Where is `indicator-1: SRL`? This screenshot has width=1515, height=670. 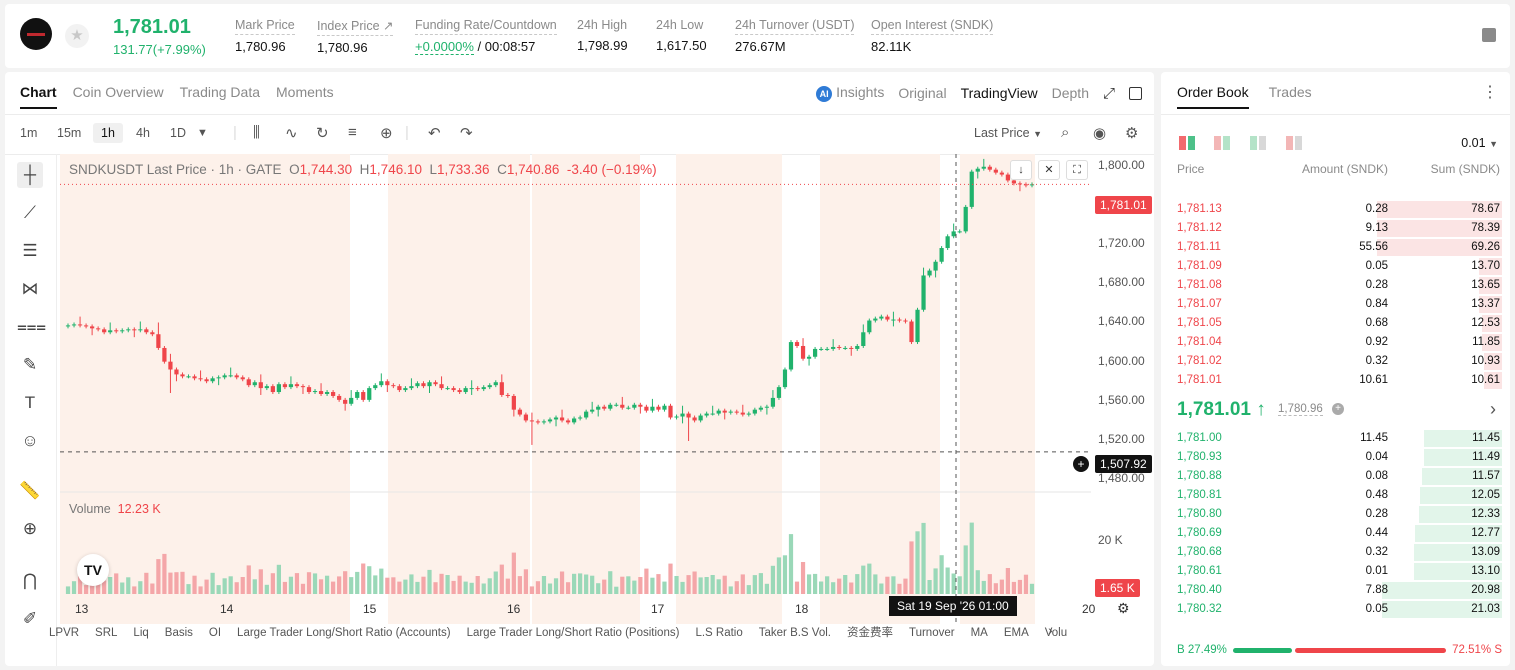
indicator-1: SRL is located at coordinates (106, 633).